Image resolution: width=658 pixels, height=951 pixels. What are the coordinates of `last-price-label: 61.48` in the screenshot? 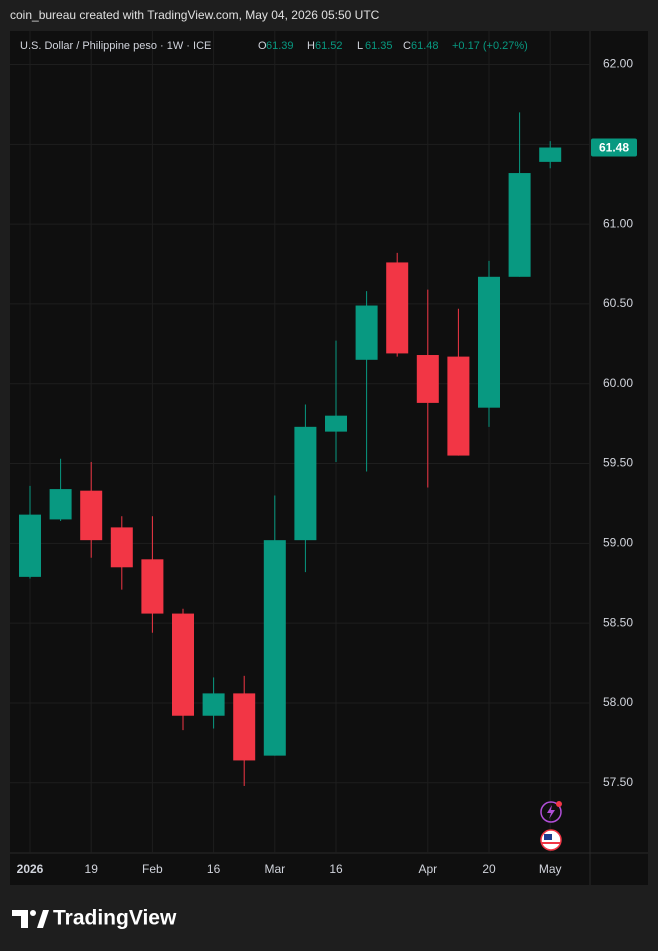 It's located at (614, 148).